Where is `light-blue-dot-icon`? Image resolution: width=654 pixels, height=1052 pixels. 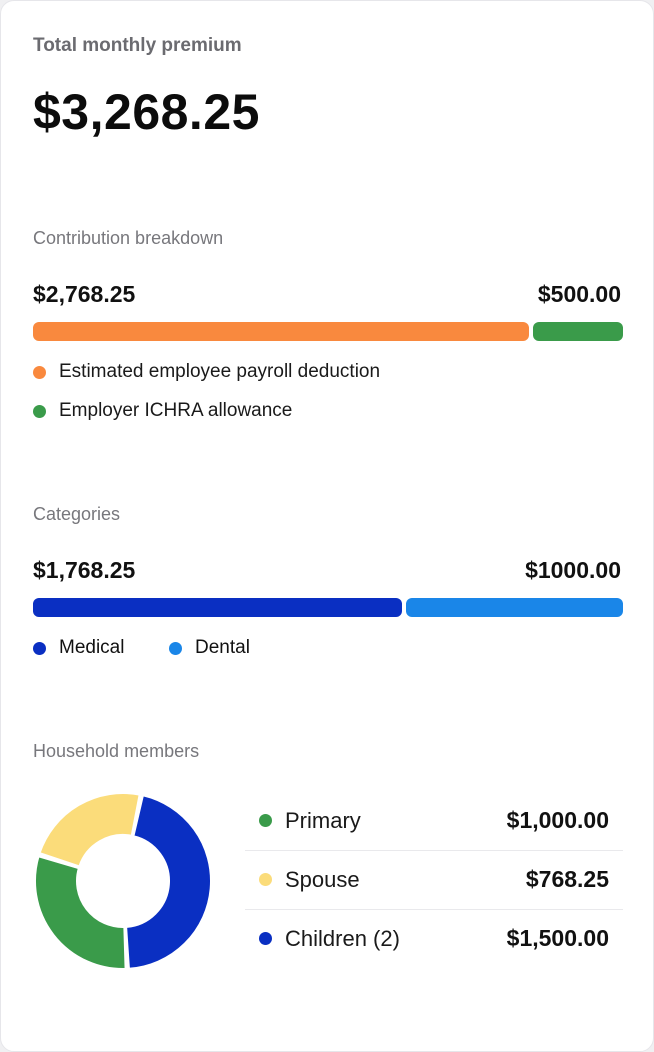
light-blue-dot-icon is located at coordinates (175, 648).